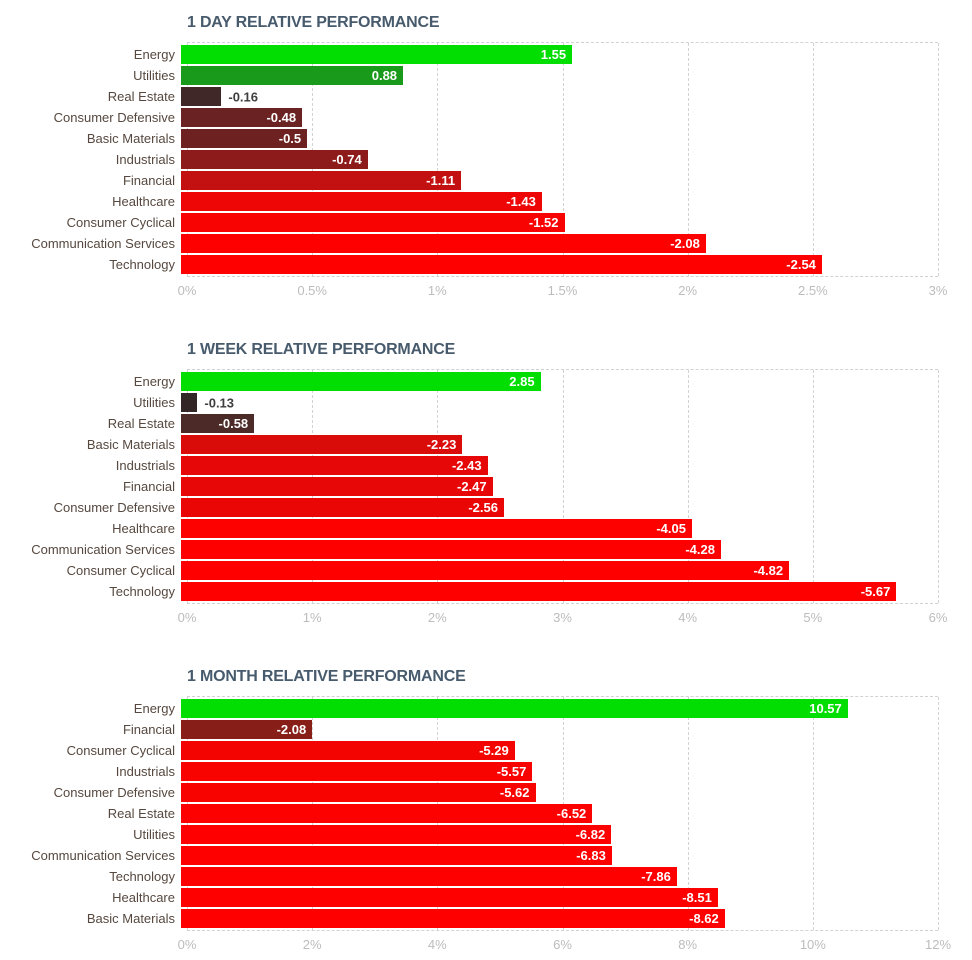  Describe the element at coordinates (384, 75) in the screenshot. I see `bar-value-label: 0.88` at that location.